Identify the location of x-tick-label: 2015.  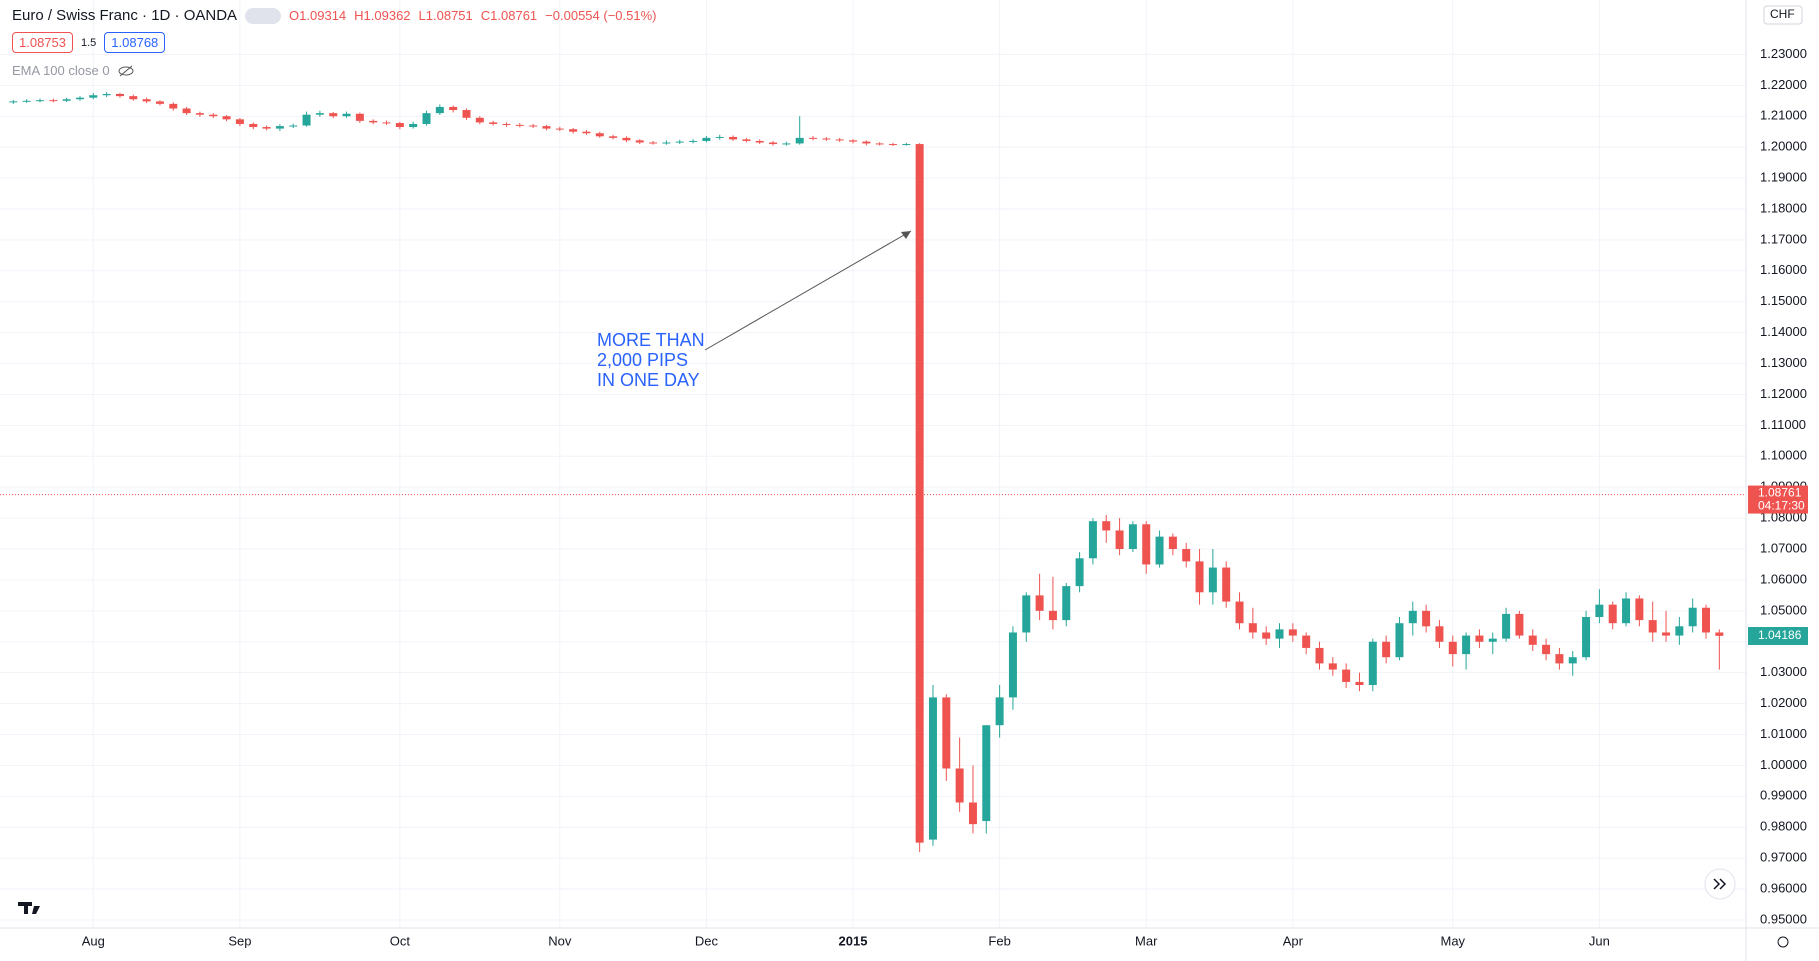
(853, 940).